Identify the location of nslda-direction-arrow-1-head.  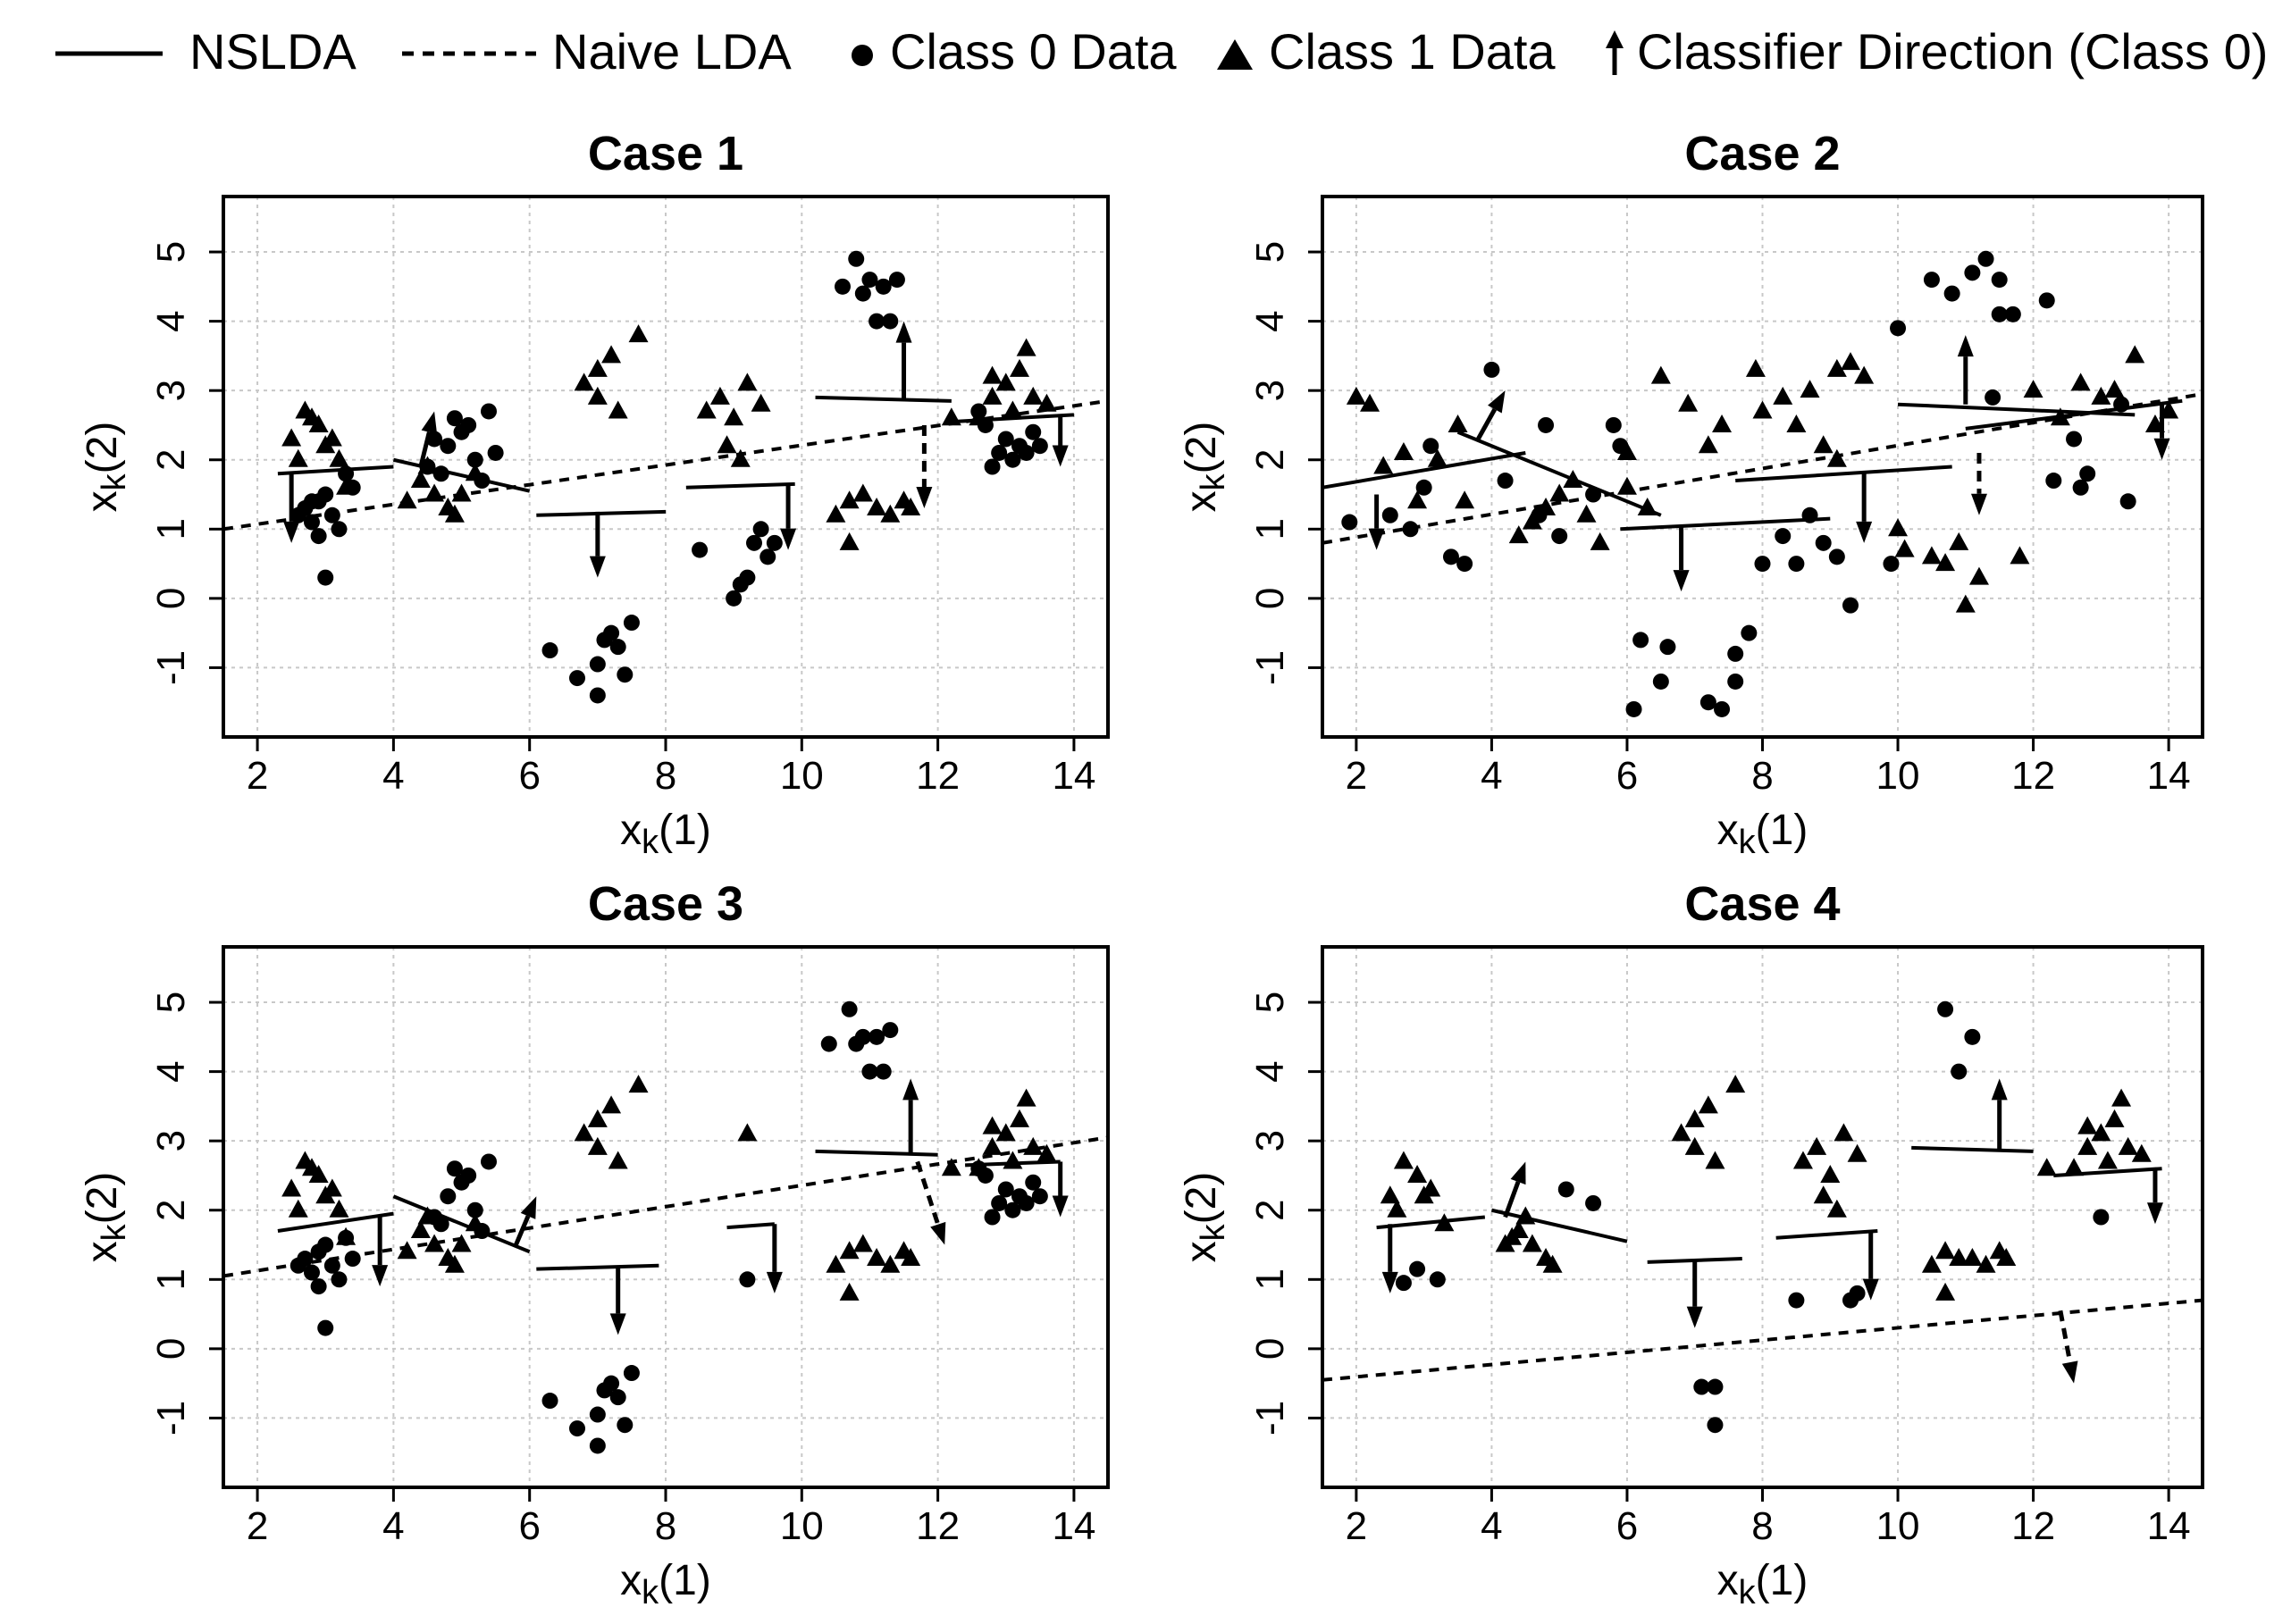
(381, 1276).